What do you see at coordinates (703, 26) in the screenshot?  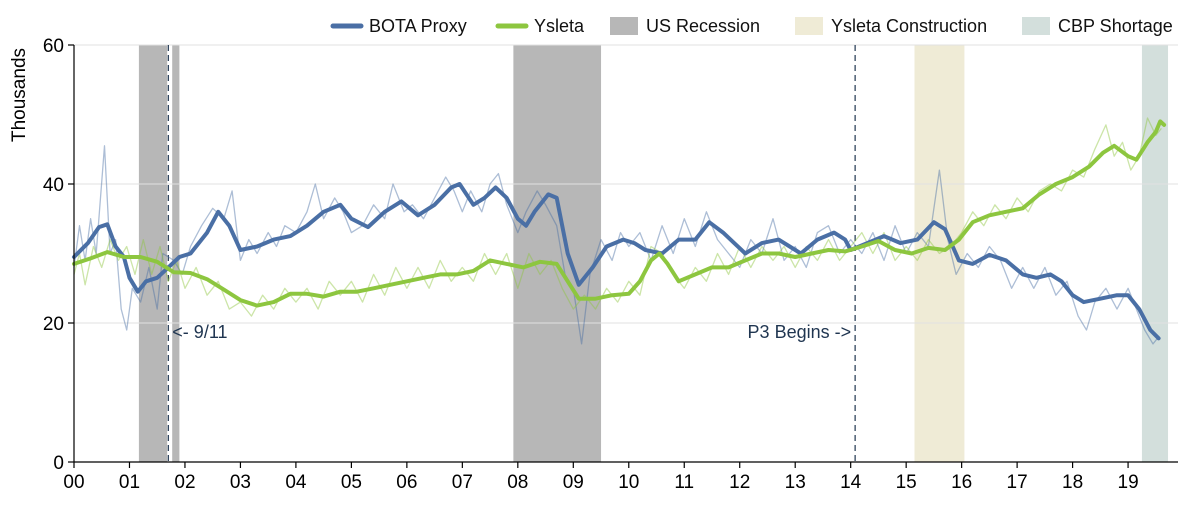 I see `legend-label-us-recession: US Recession` at bounding box center [703, 26].